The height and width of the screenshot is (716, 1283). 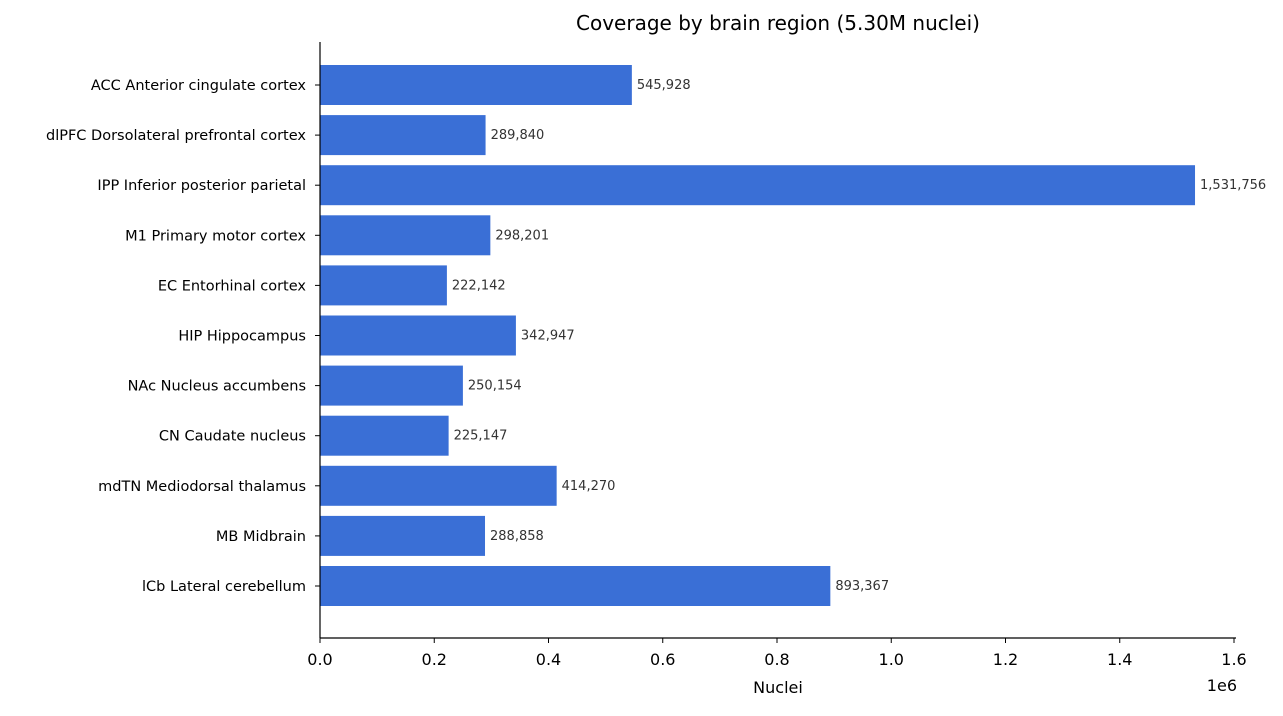 I want to click on bar-value-label: 222,142, so click(x=479, y=285).